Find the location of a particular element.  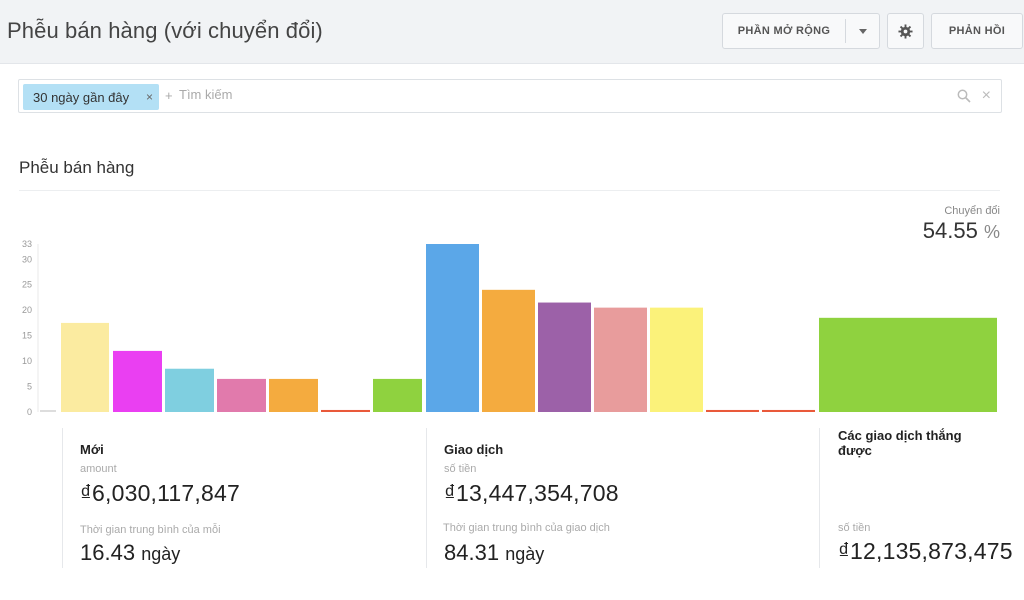

gear-icon is located at coordinates (905, 31).